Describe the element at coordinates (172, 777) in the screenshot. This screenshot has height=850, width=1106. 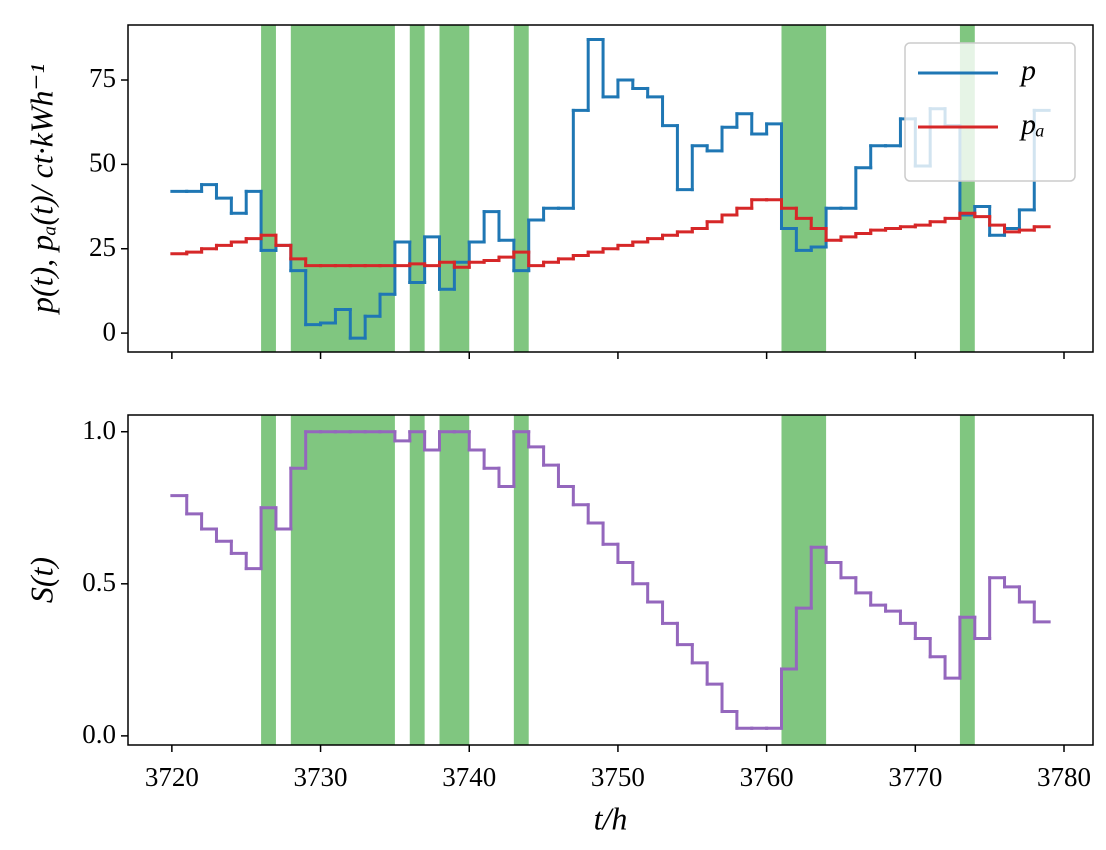
I see `x-tick-label: 3720` at that location.